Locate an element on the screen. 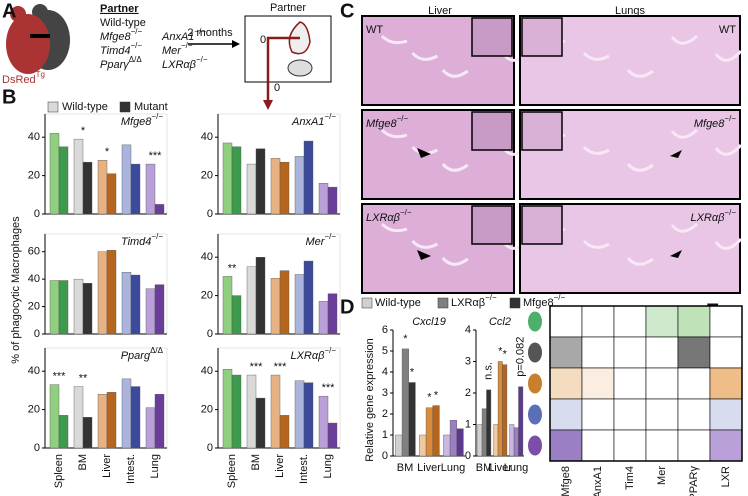  x-tick-label: Intest. is located at coordinates (131, 469).